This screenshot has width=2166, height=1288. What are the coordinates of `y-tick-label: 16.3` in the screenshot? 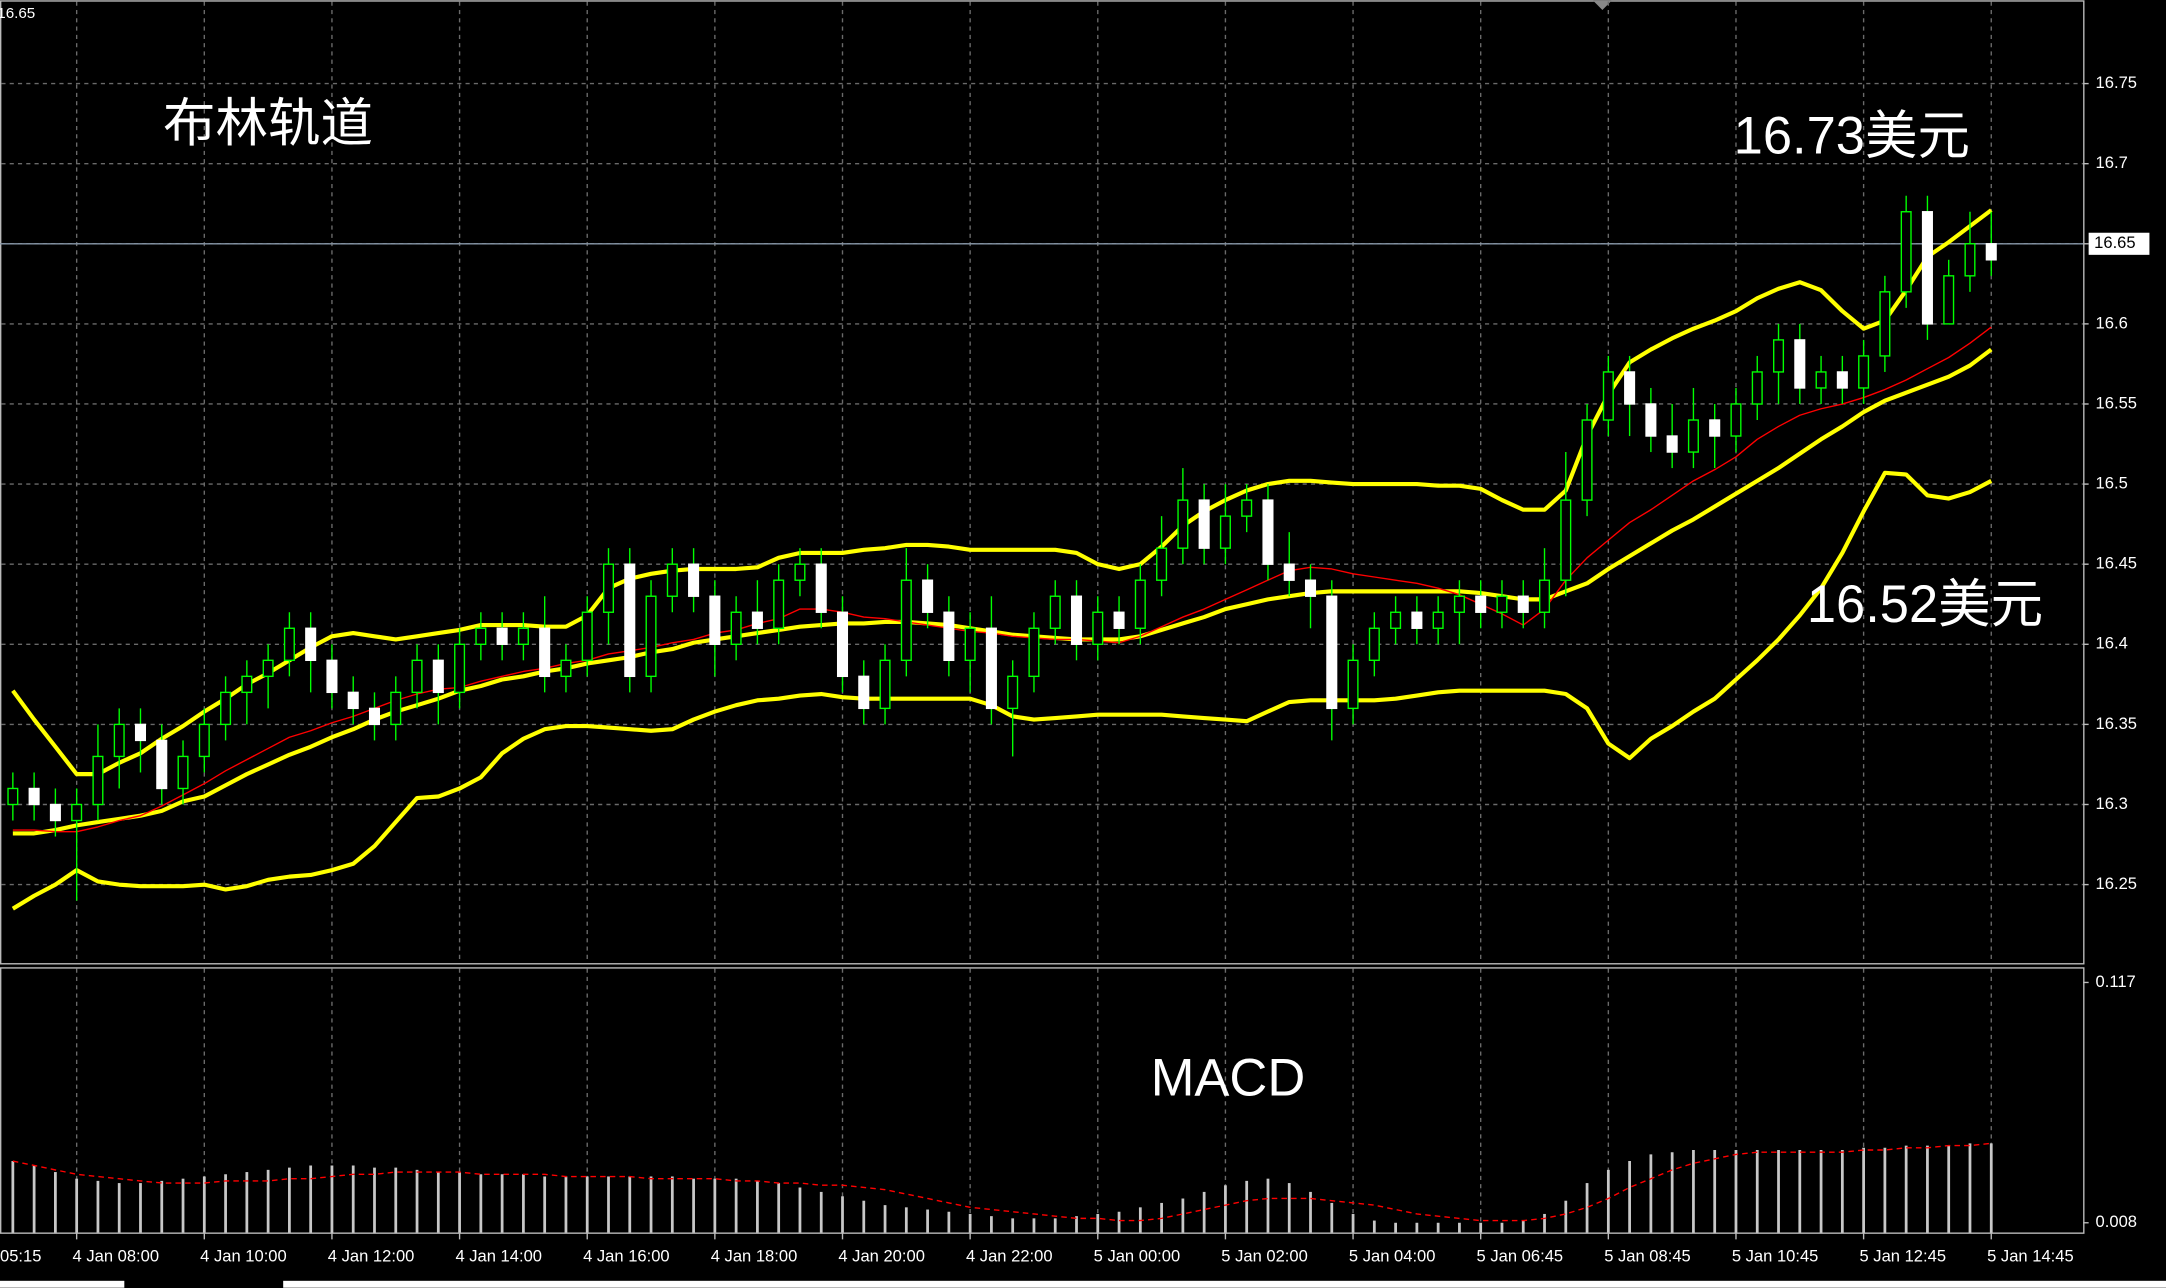 It's located at (2112, 803).